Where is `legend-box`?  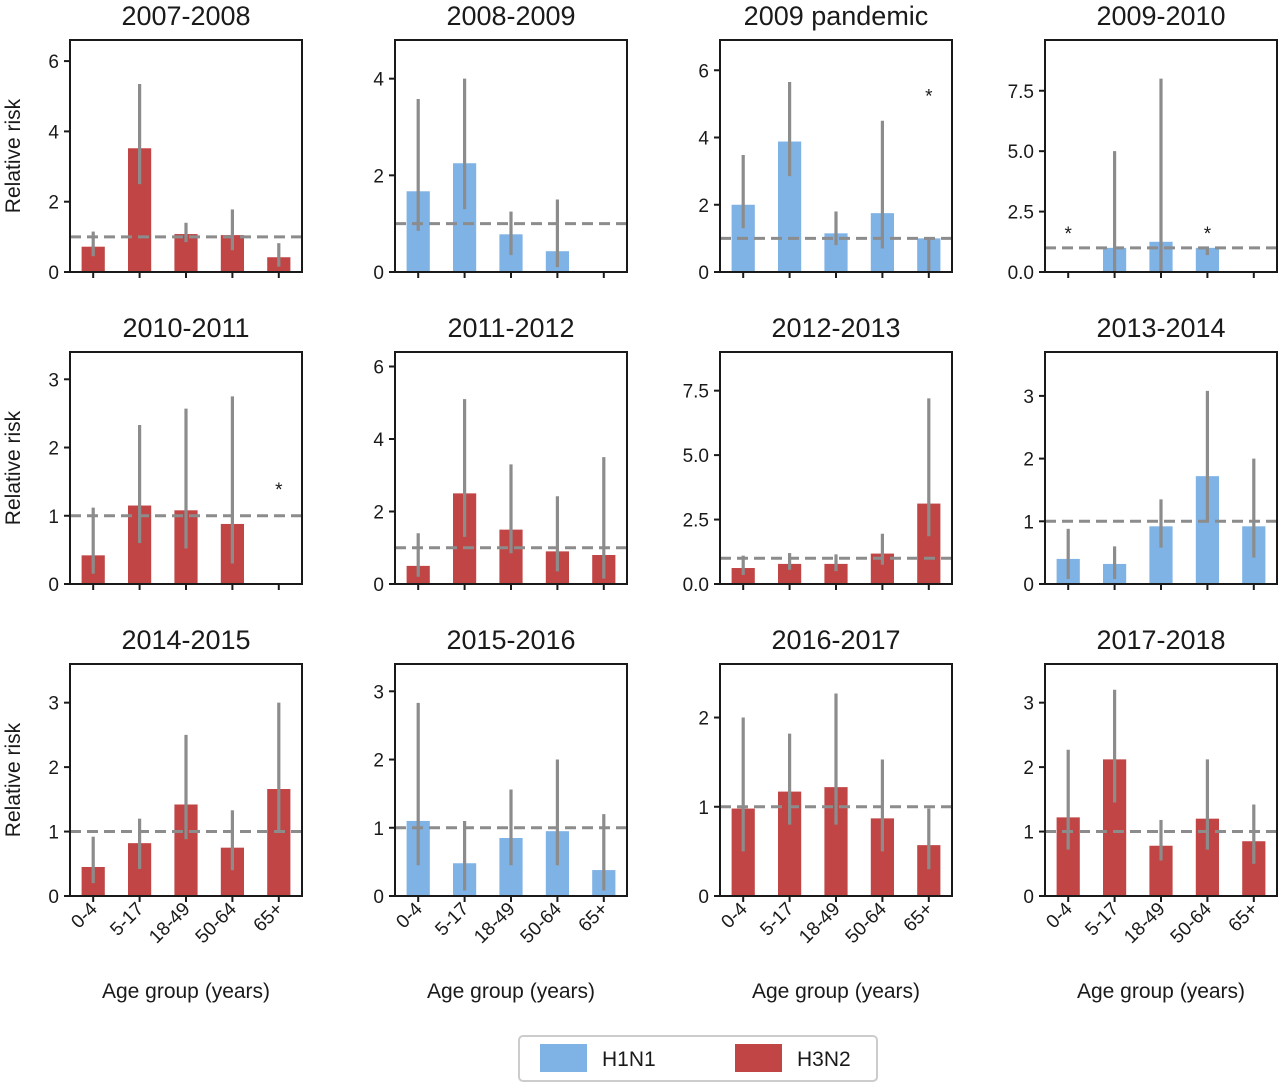
legend-box is located at coordinates (698, 1058).